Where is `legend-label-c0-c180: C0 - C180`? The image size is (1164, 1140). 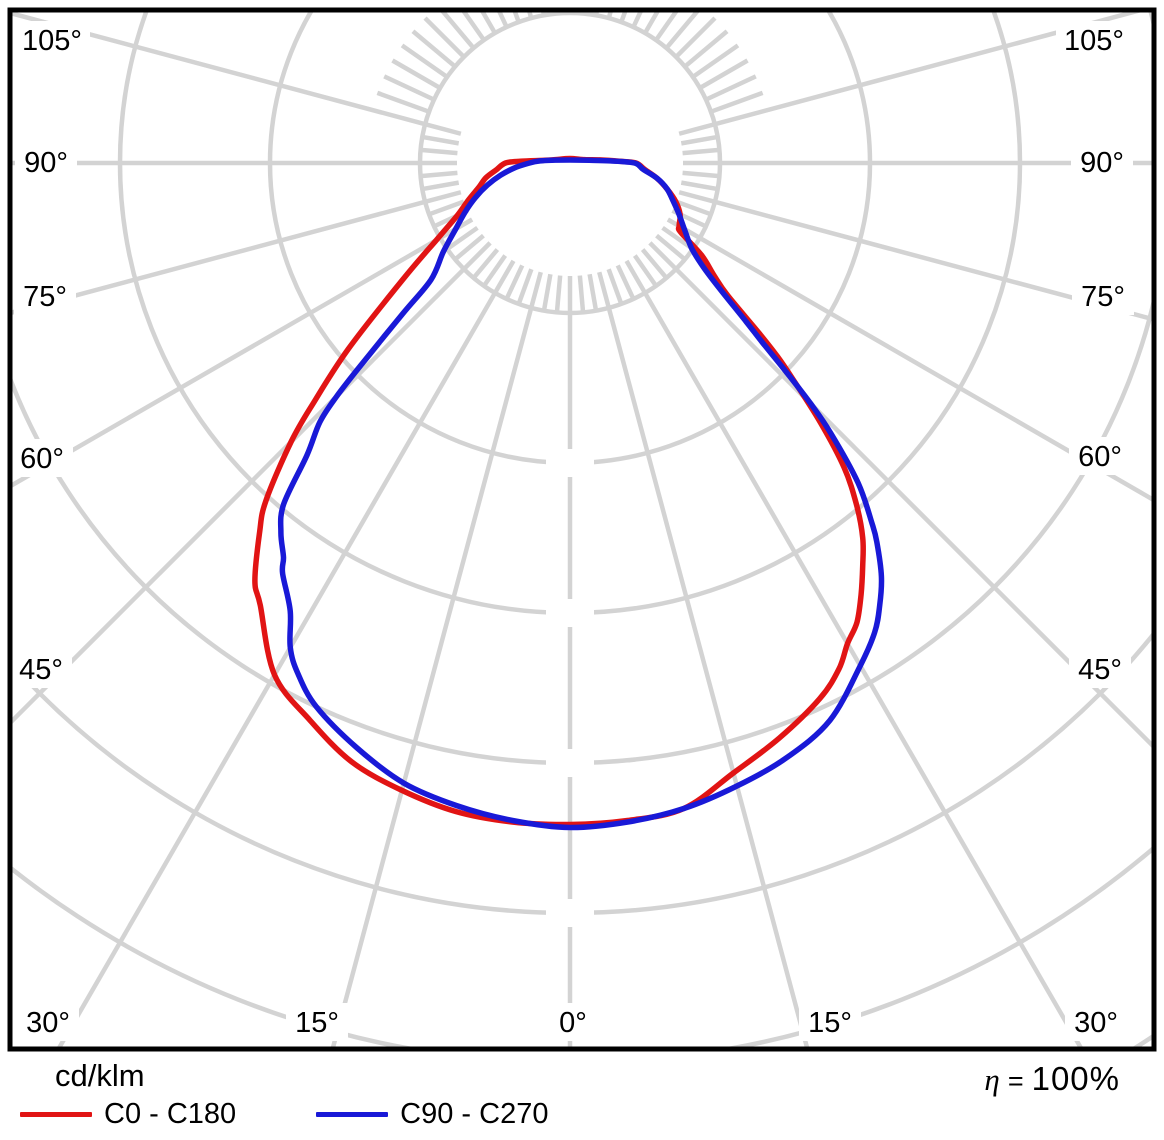 legend-label-c0-c180: C0 - C180 is located at coordinates (170, 1114).